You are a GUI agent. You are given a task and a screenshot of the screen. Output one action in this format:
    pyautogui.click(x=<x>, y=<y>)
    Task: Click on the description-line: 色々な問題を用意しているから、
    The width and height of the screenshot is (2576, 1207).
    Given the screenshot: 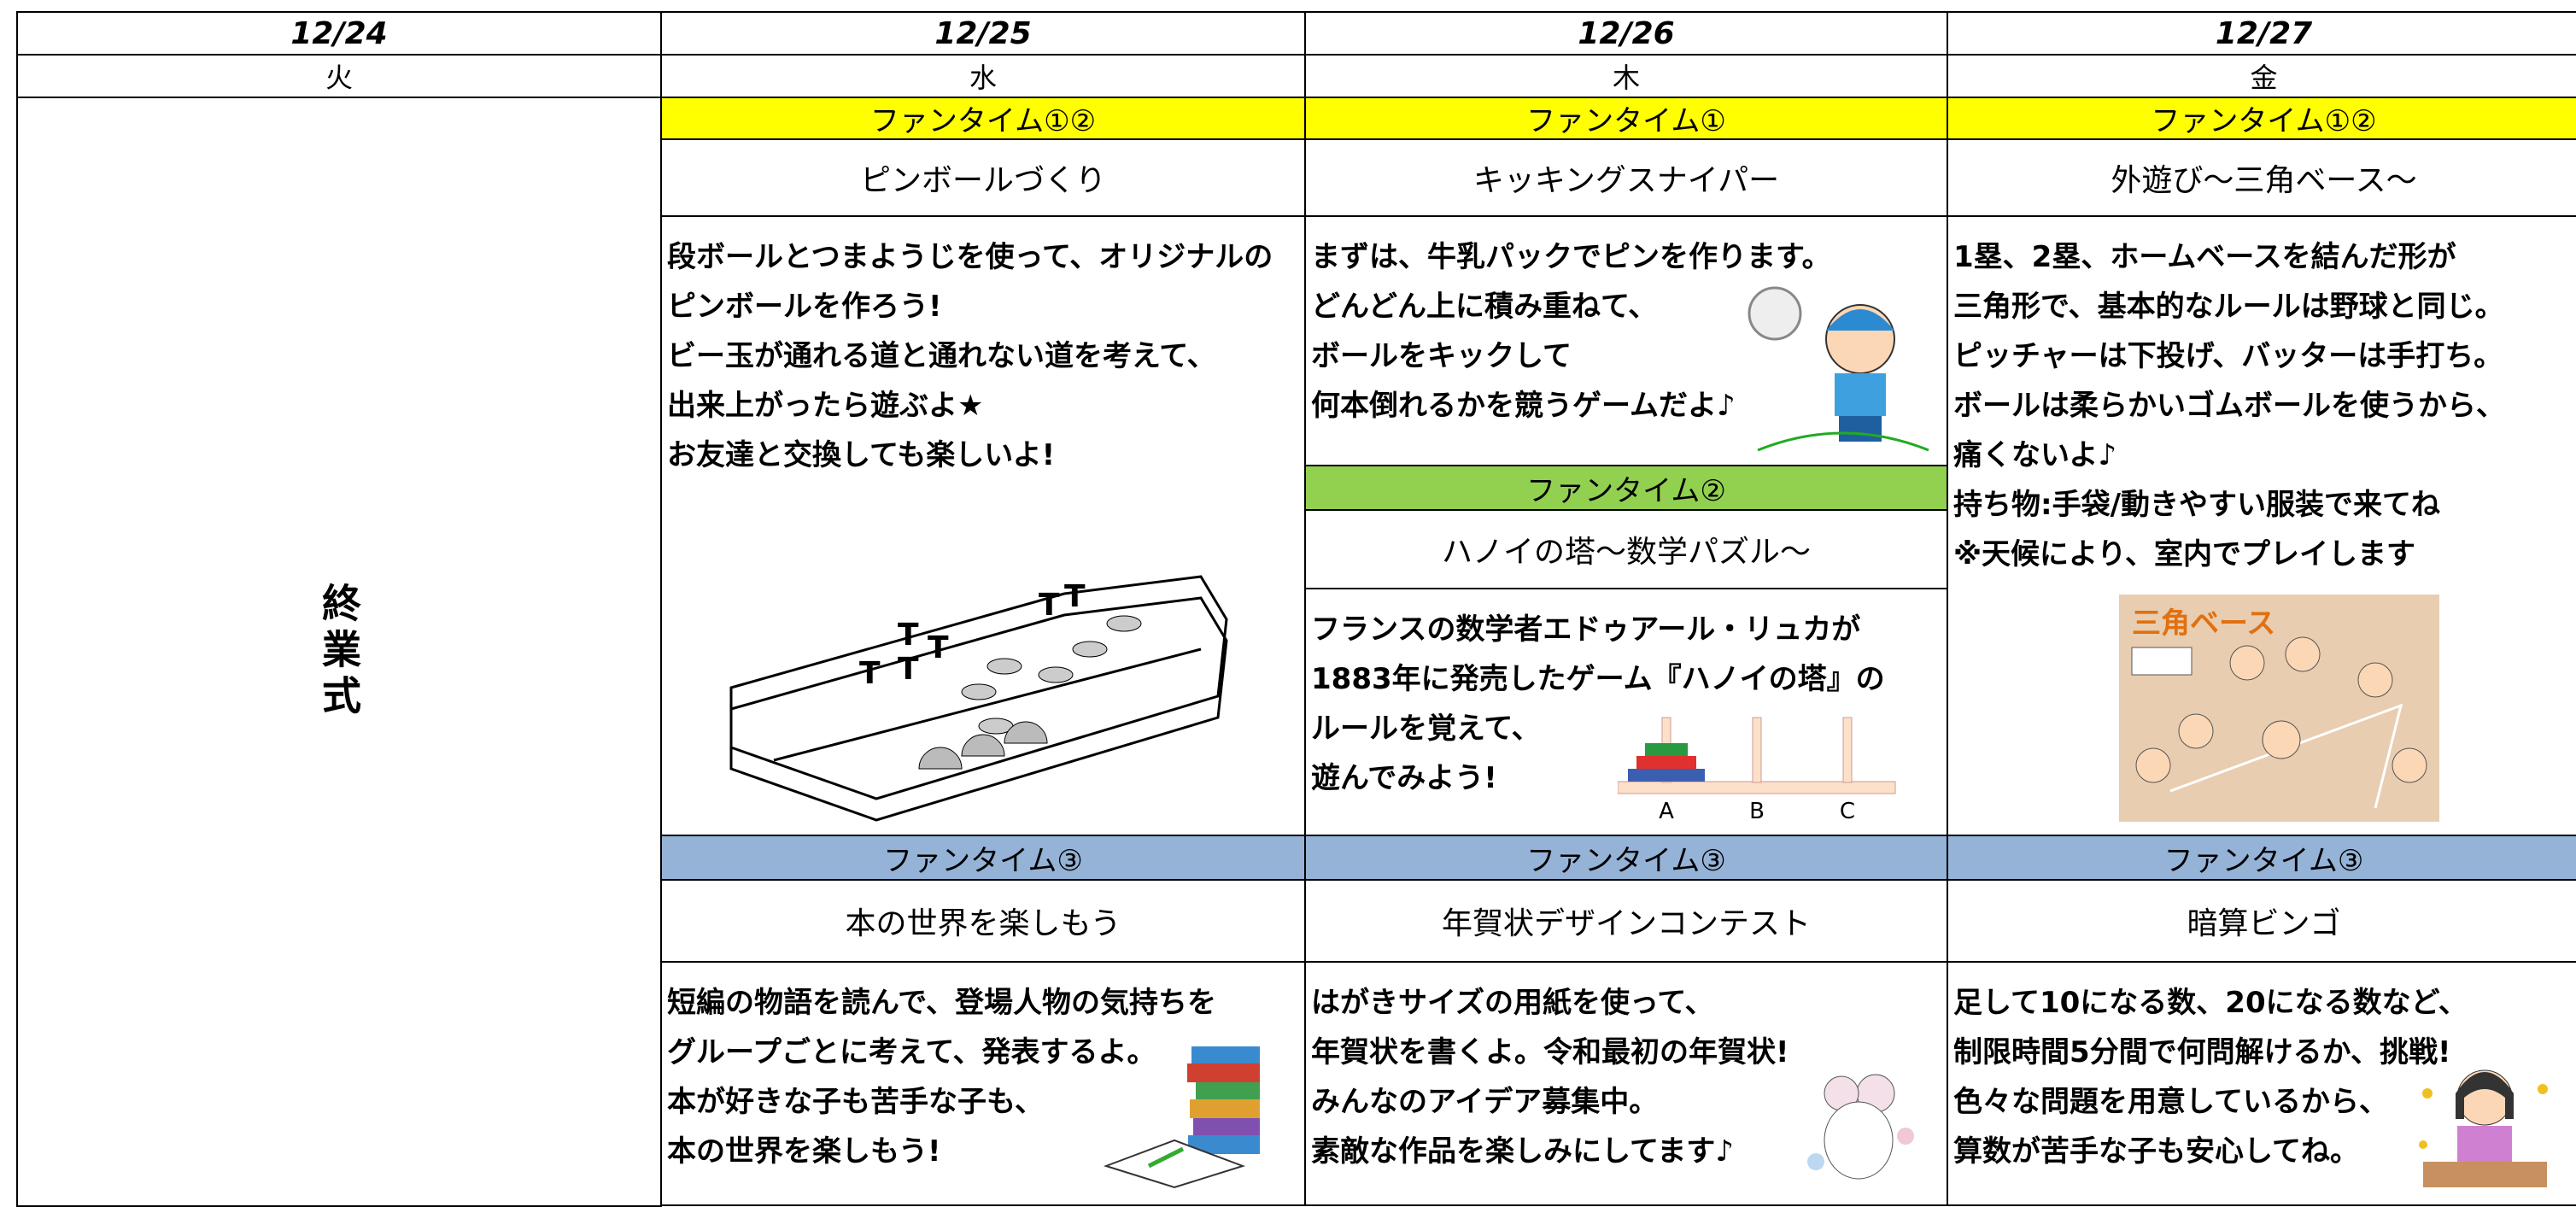 What is the action you would take?
    pyautogui.click(x=2170, y=1102)
    